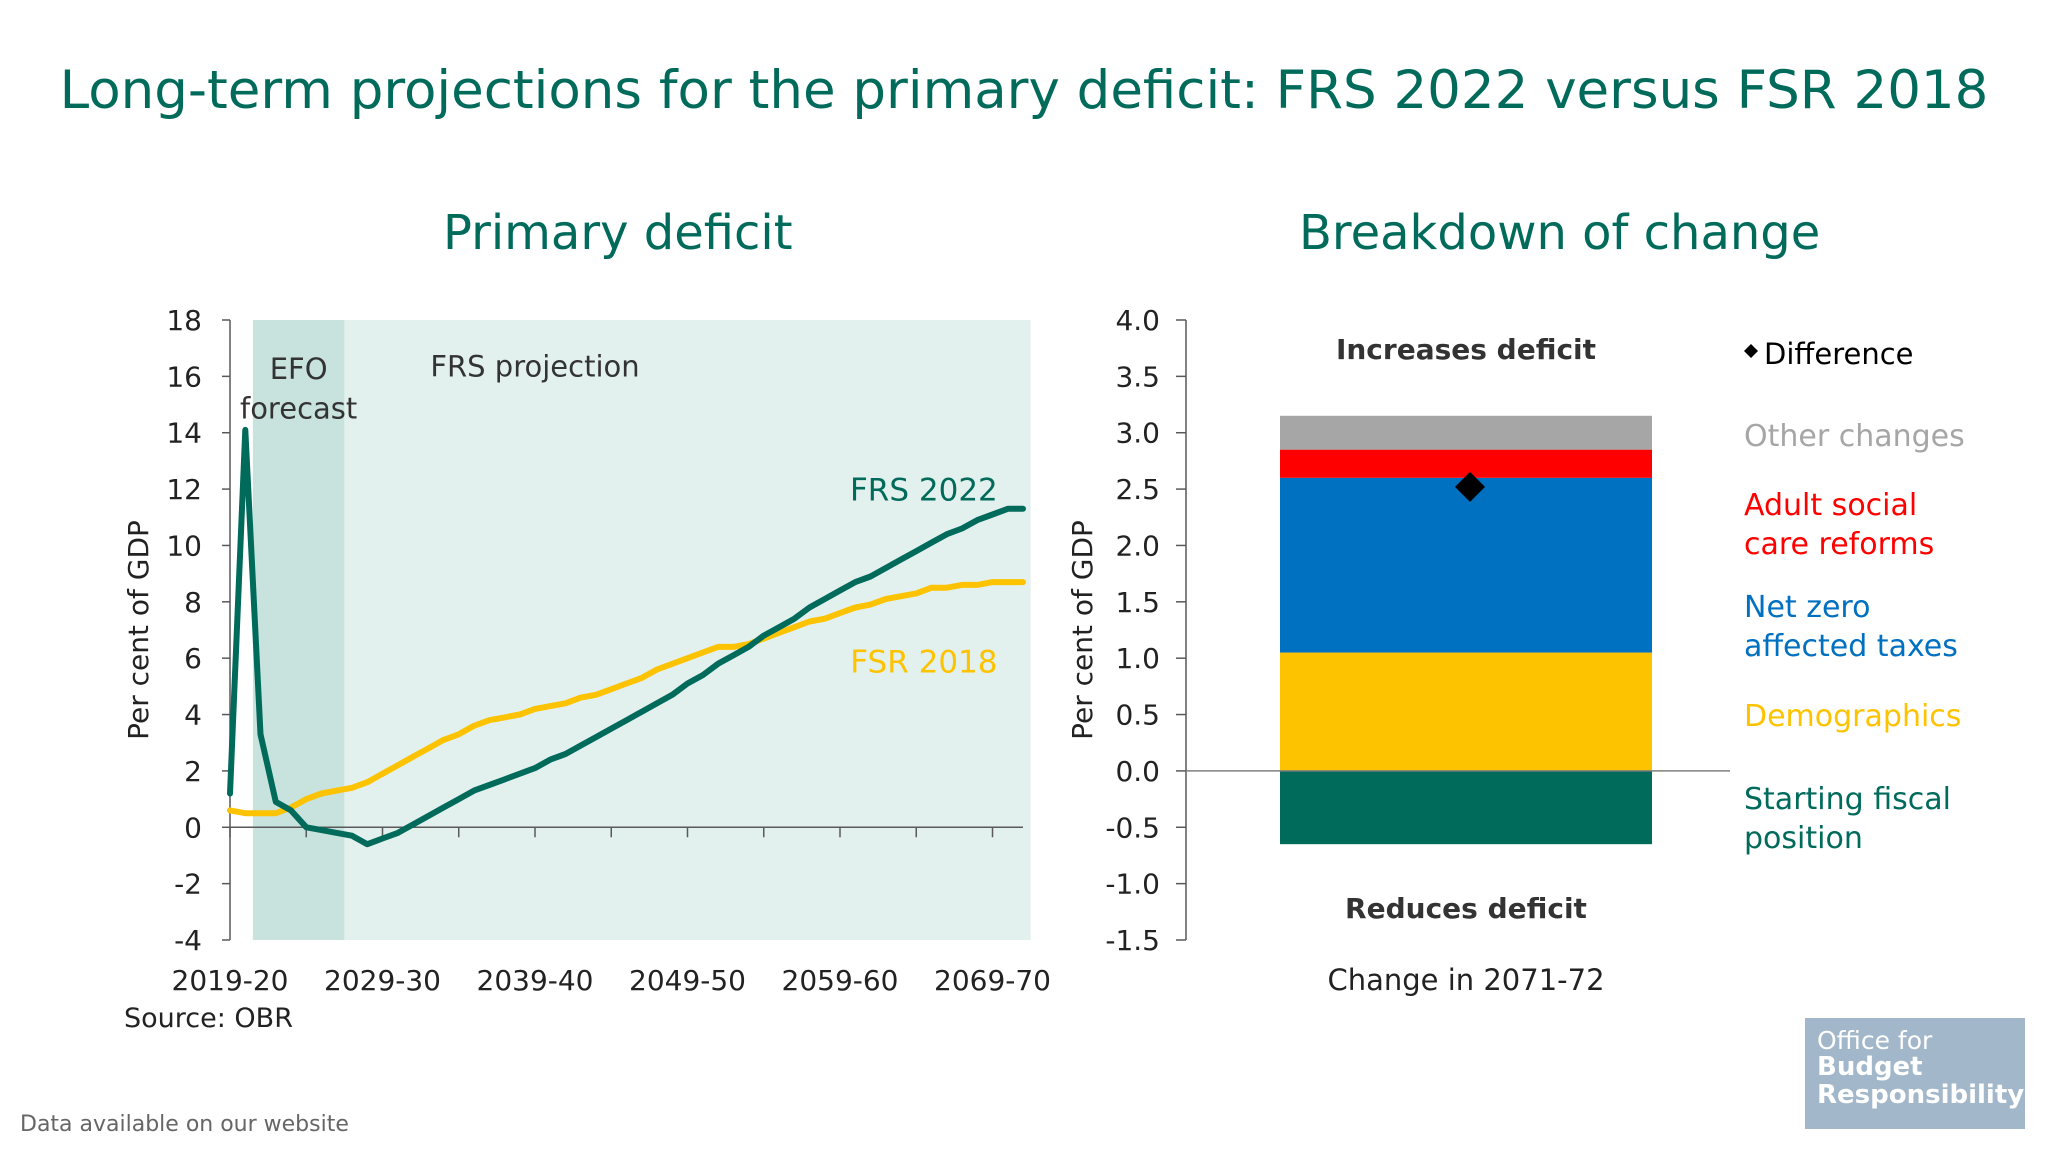 The width and height of the screenshot is (2048, 1149). What do you see at coordinates (193, 658) in the screenshot?
I see `left-y-tick-label: 6` at bounding box center [193, 658].